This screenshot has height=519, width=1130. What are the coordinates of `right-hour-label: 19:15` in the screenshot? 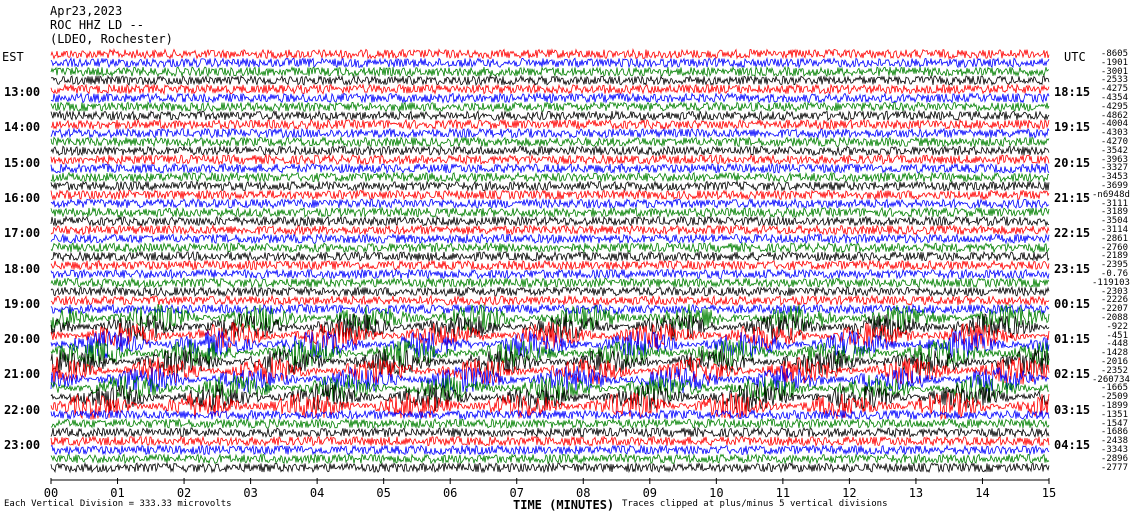 It's located at (1072, 127).